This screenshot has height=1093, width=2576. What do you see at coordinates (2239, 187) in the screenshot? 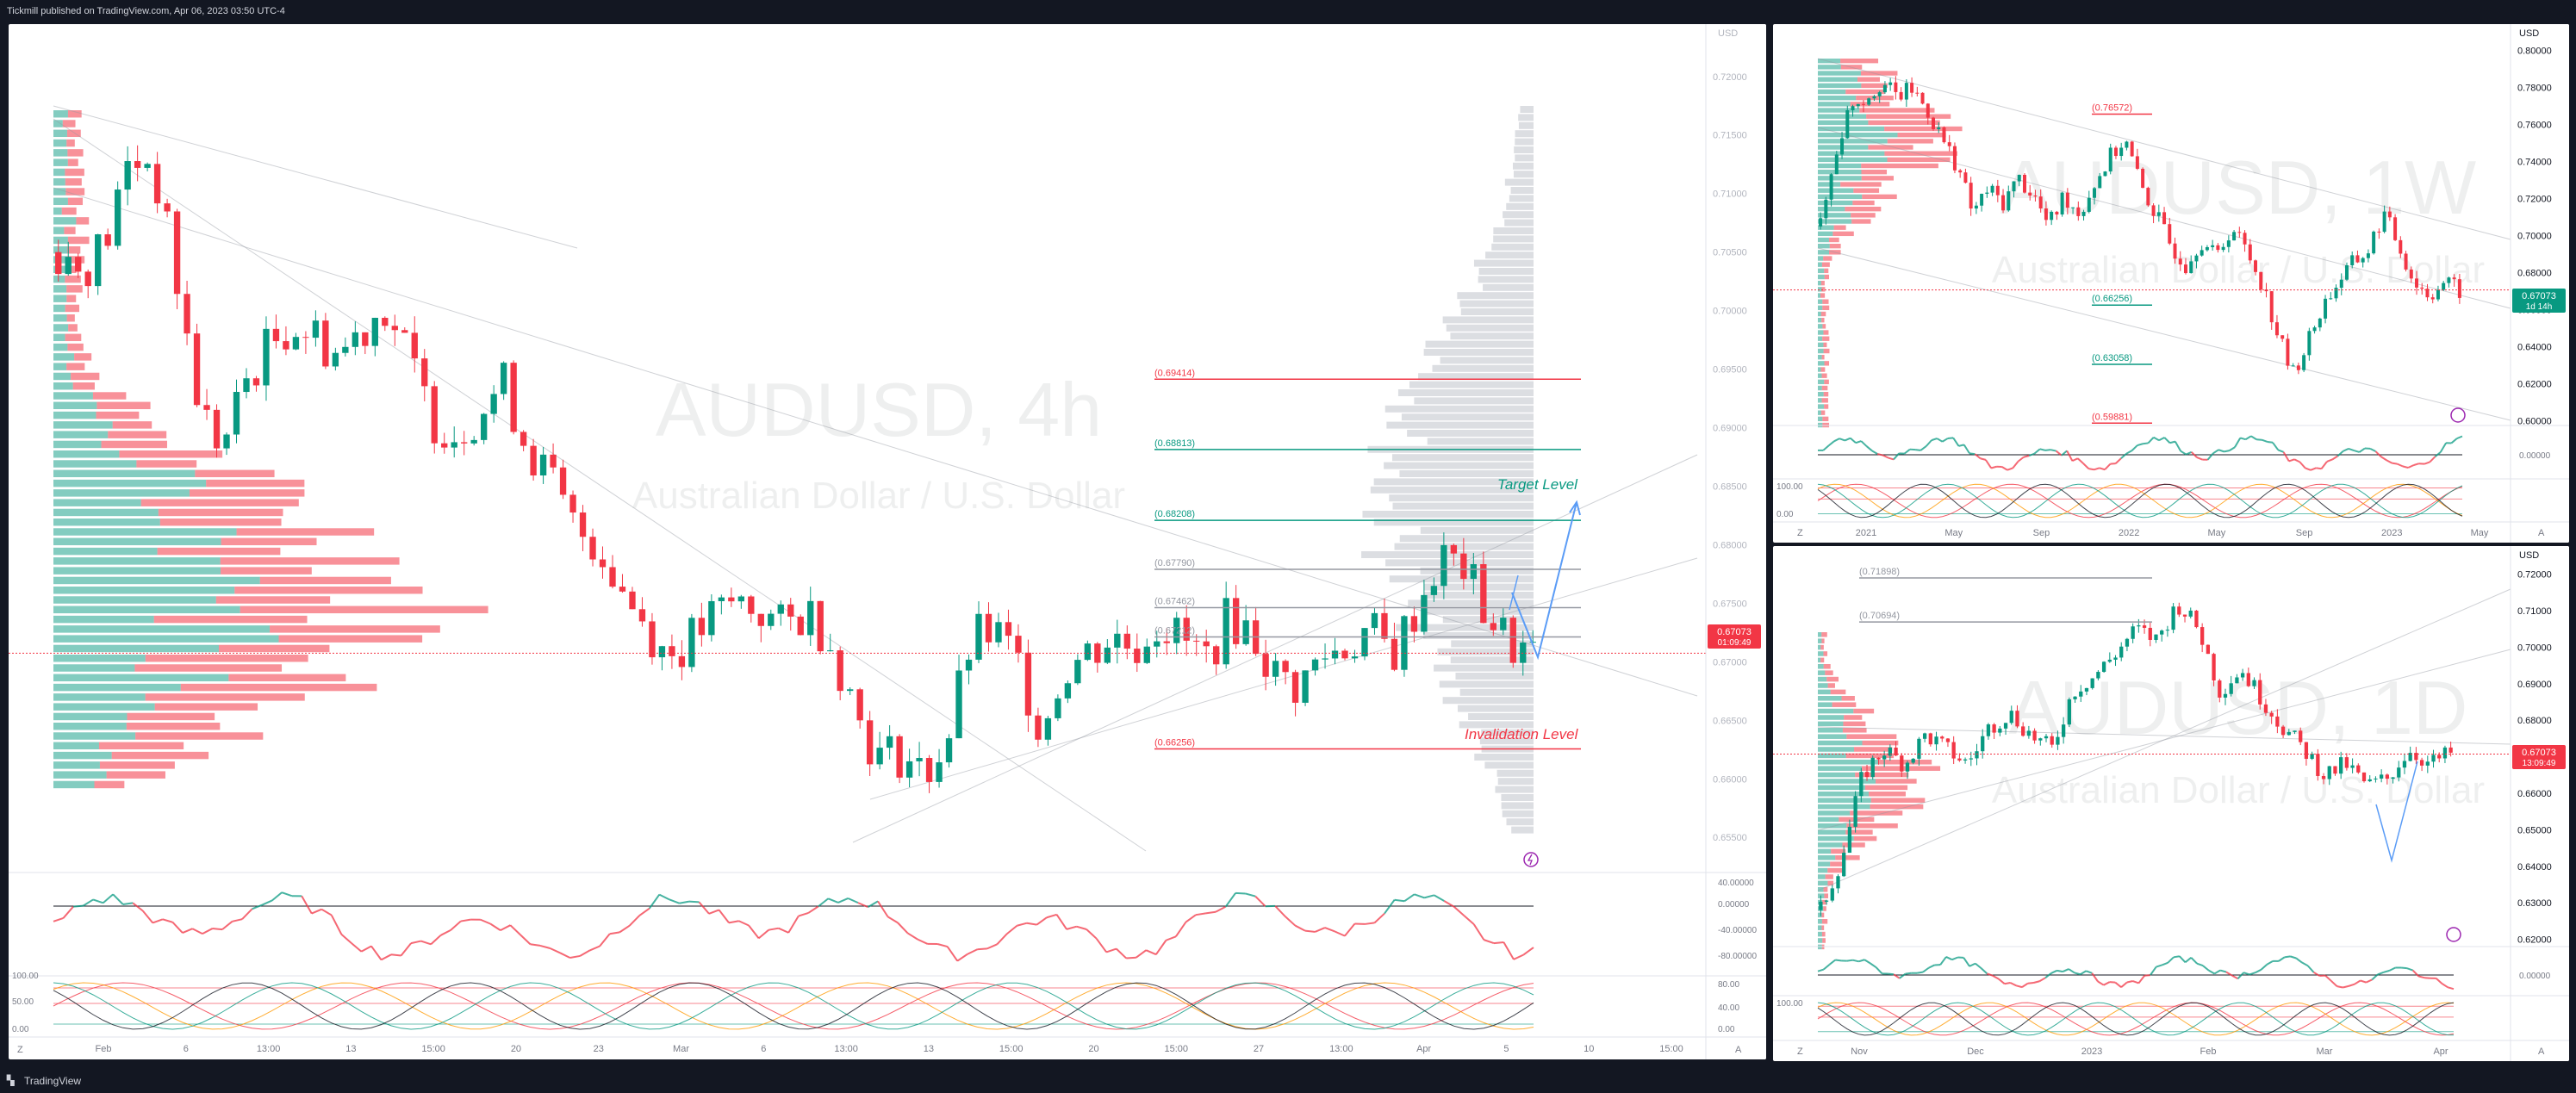
I see `weekly-watermark-symbol: AUDUSD, 1W` at bounding box center [2239, 187].